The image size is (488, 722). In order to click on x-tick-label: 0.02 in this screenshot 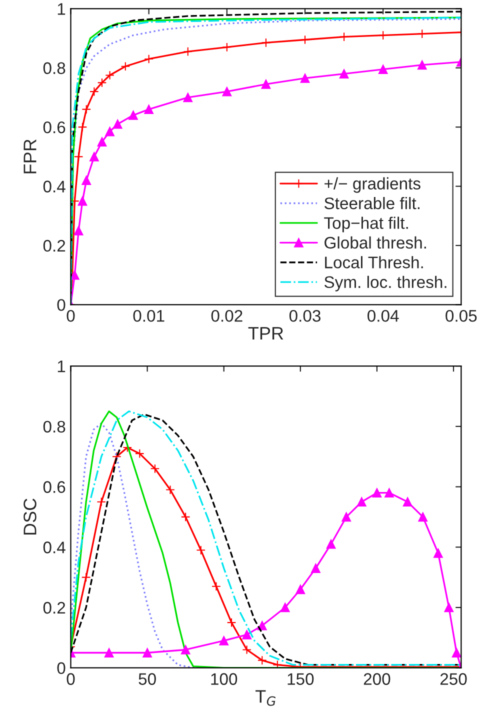, I will do `click(226, 316)`.